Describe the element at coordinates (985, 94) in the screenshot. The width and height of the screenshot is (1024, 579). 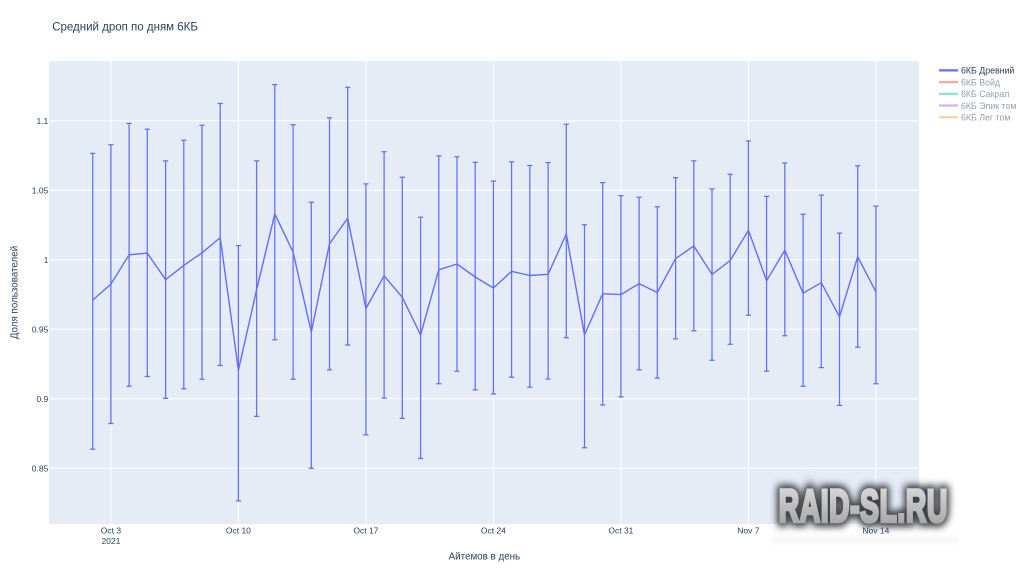
I see `svg-text: 6КБ Сакрал` at that location.